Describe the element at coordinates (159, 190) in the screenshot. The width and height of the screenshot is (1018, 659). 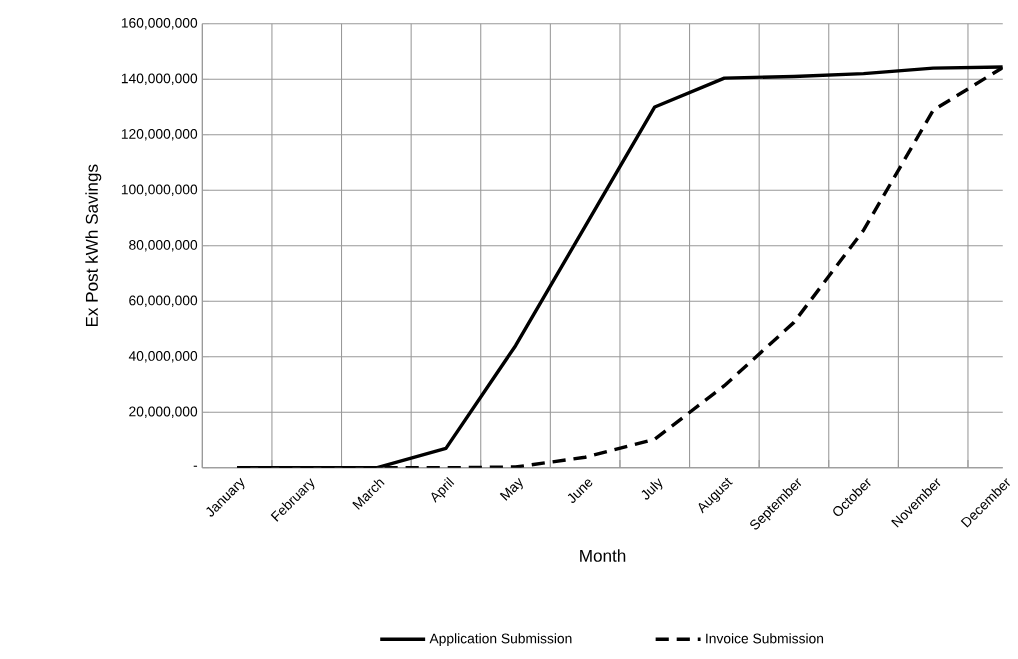
I see `y-tick-label: 100,000,000` at that location.